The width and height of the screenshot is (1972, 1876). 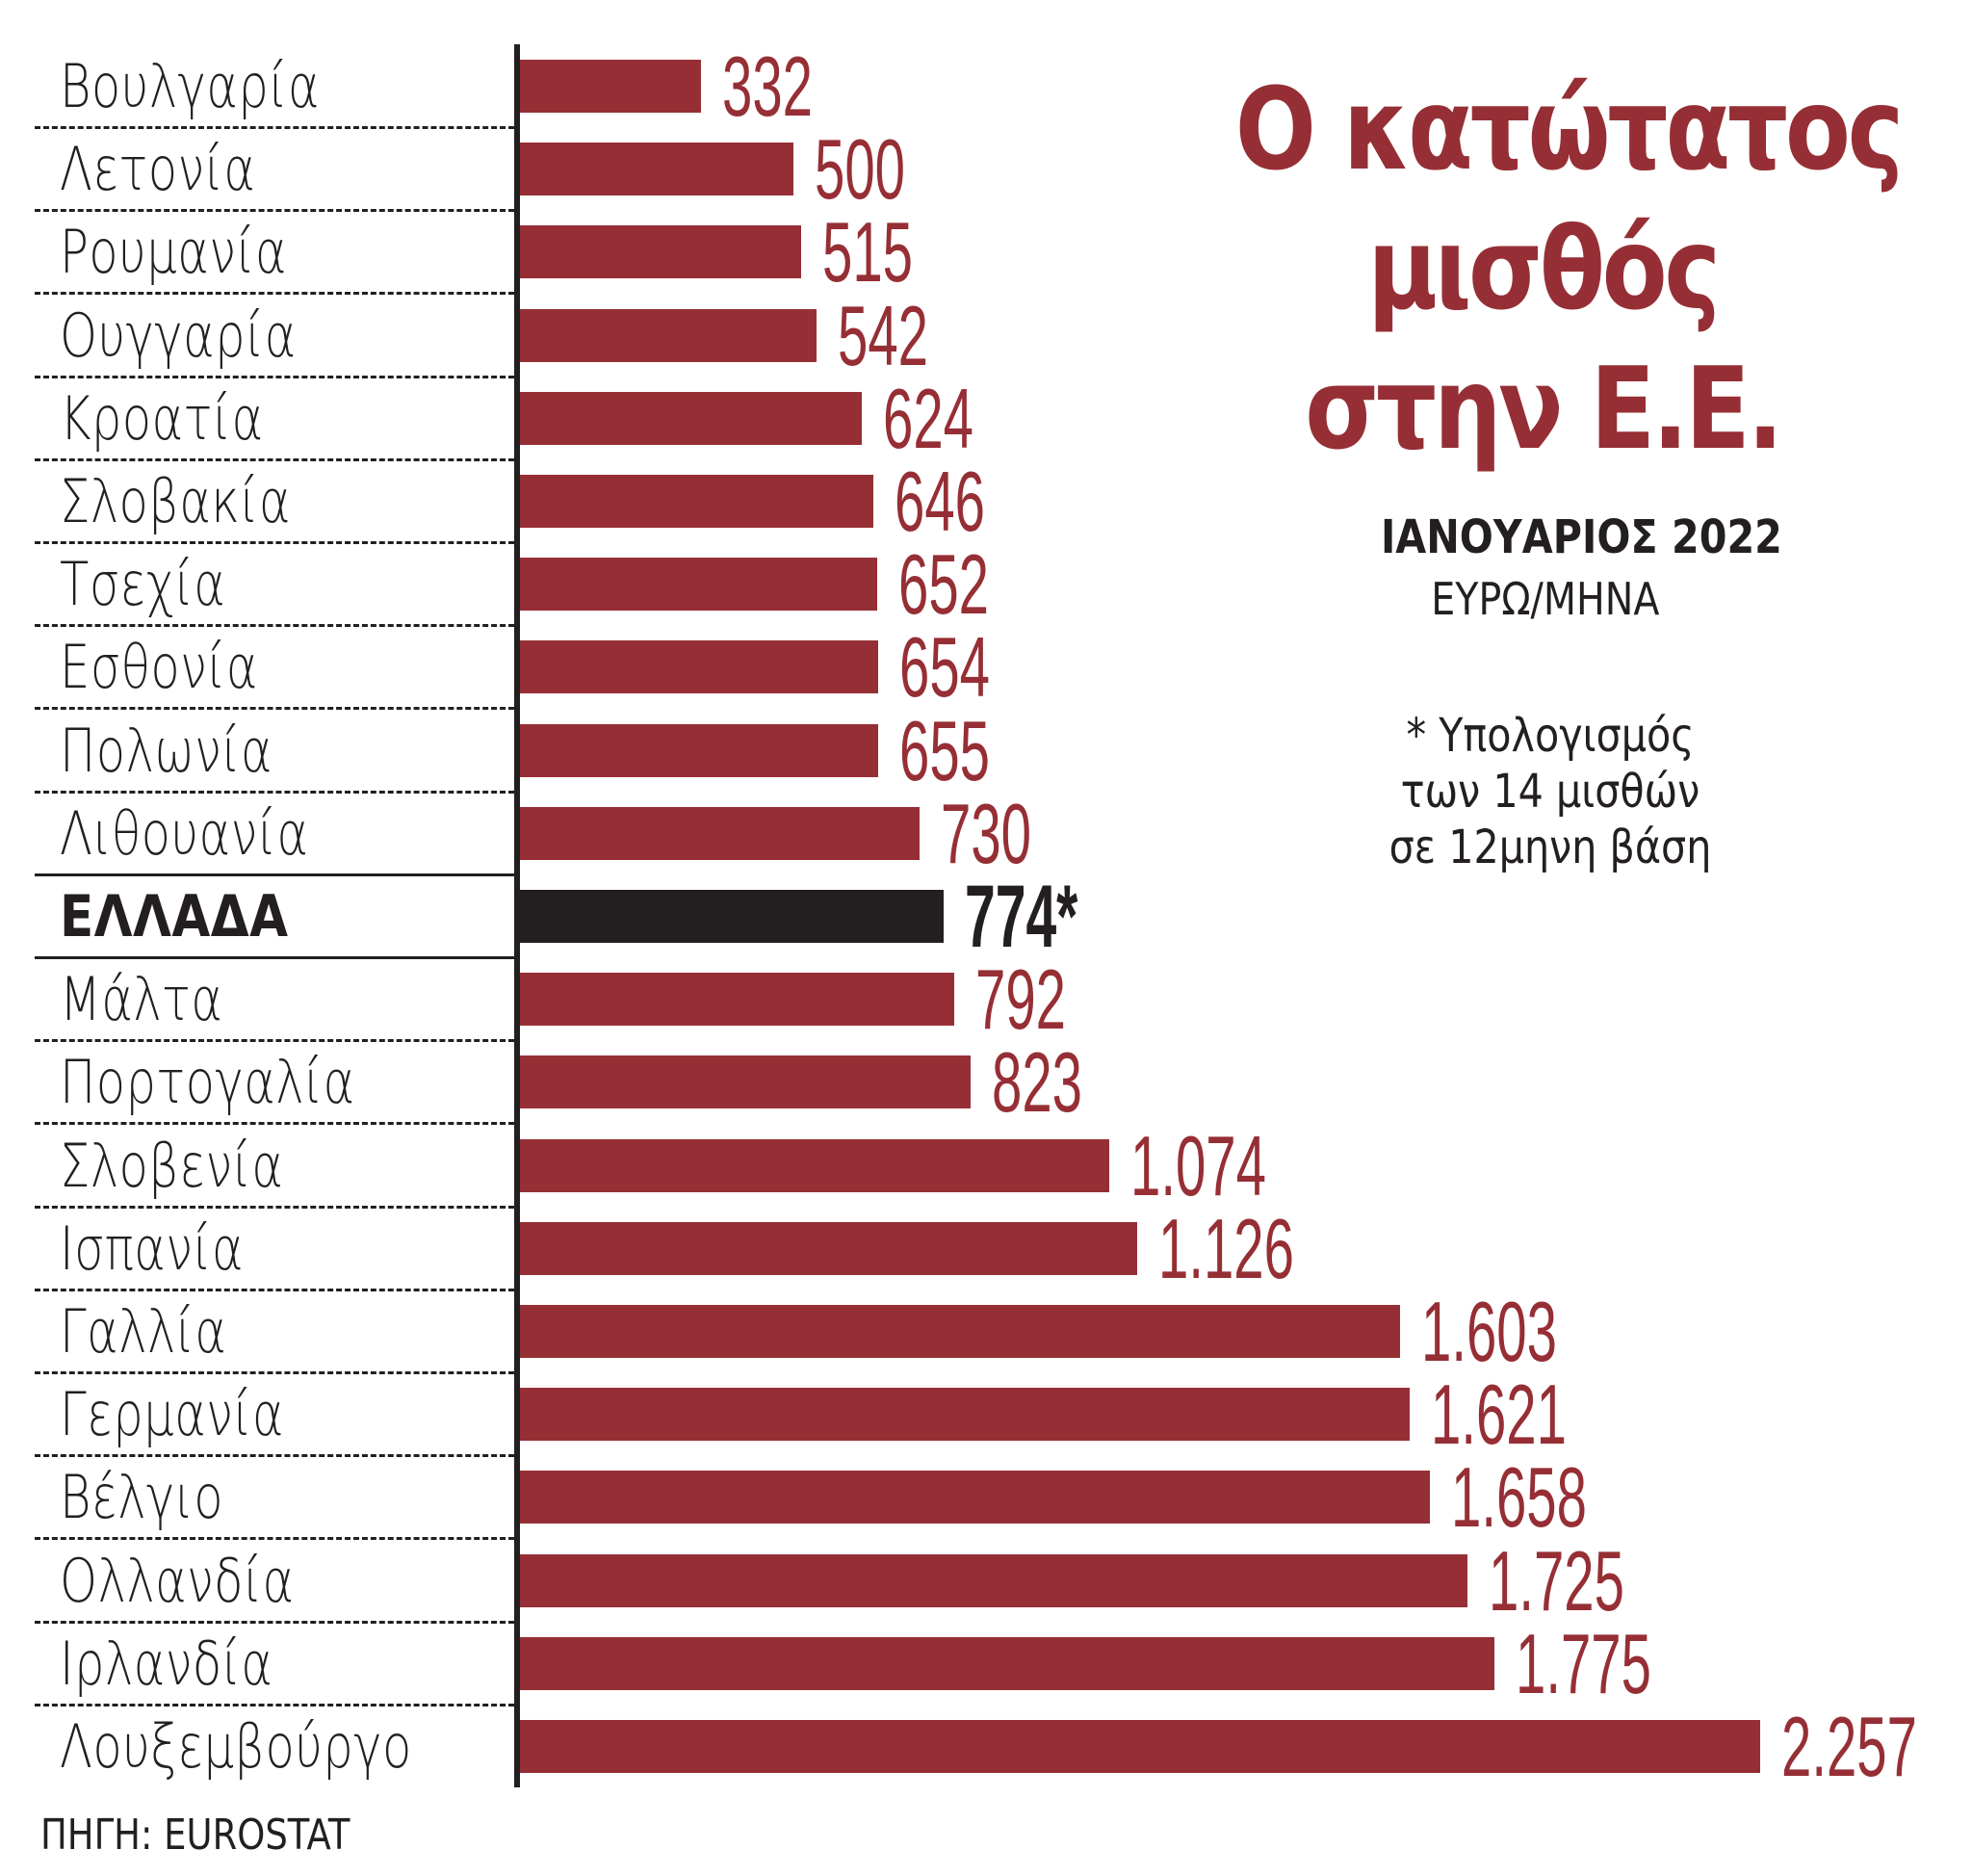 I want to click on value-label: 774*, so click(x=1021, y=917).